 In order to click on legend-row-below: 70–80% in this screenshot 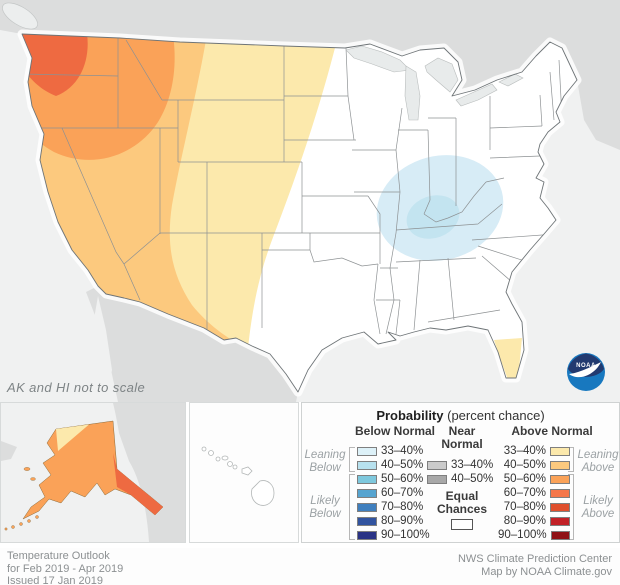, I will do `click(395, 507)`.